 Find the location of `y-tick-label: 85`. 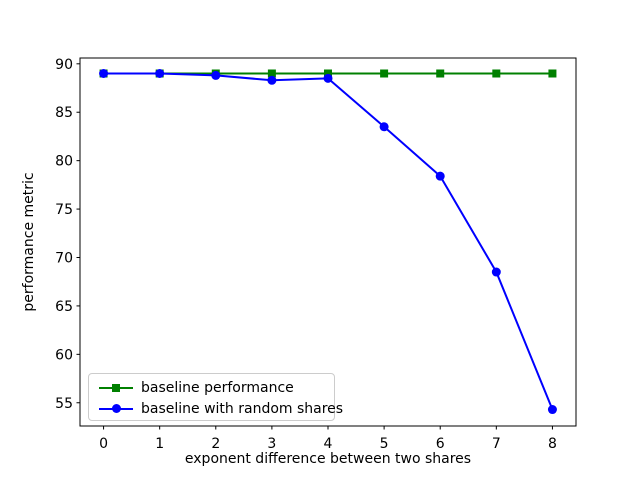

y-tick-label: 85 is located at coordinates (64, 113).